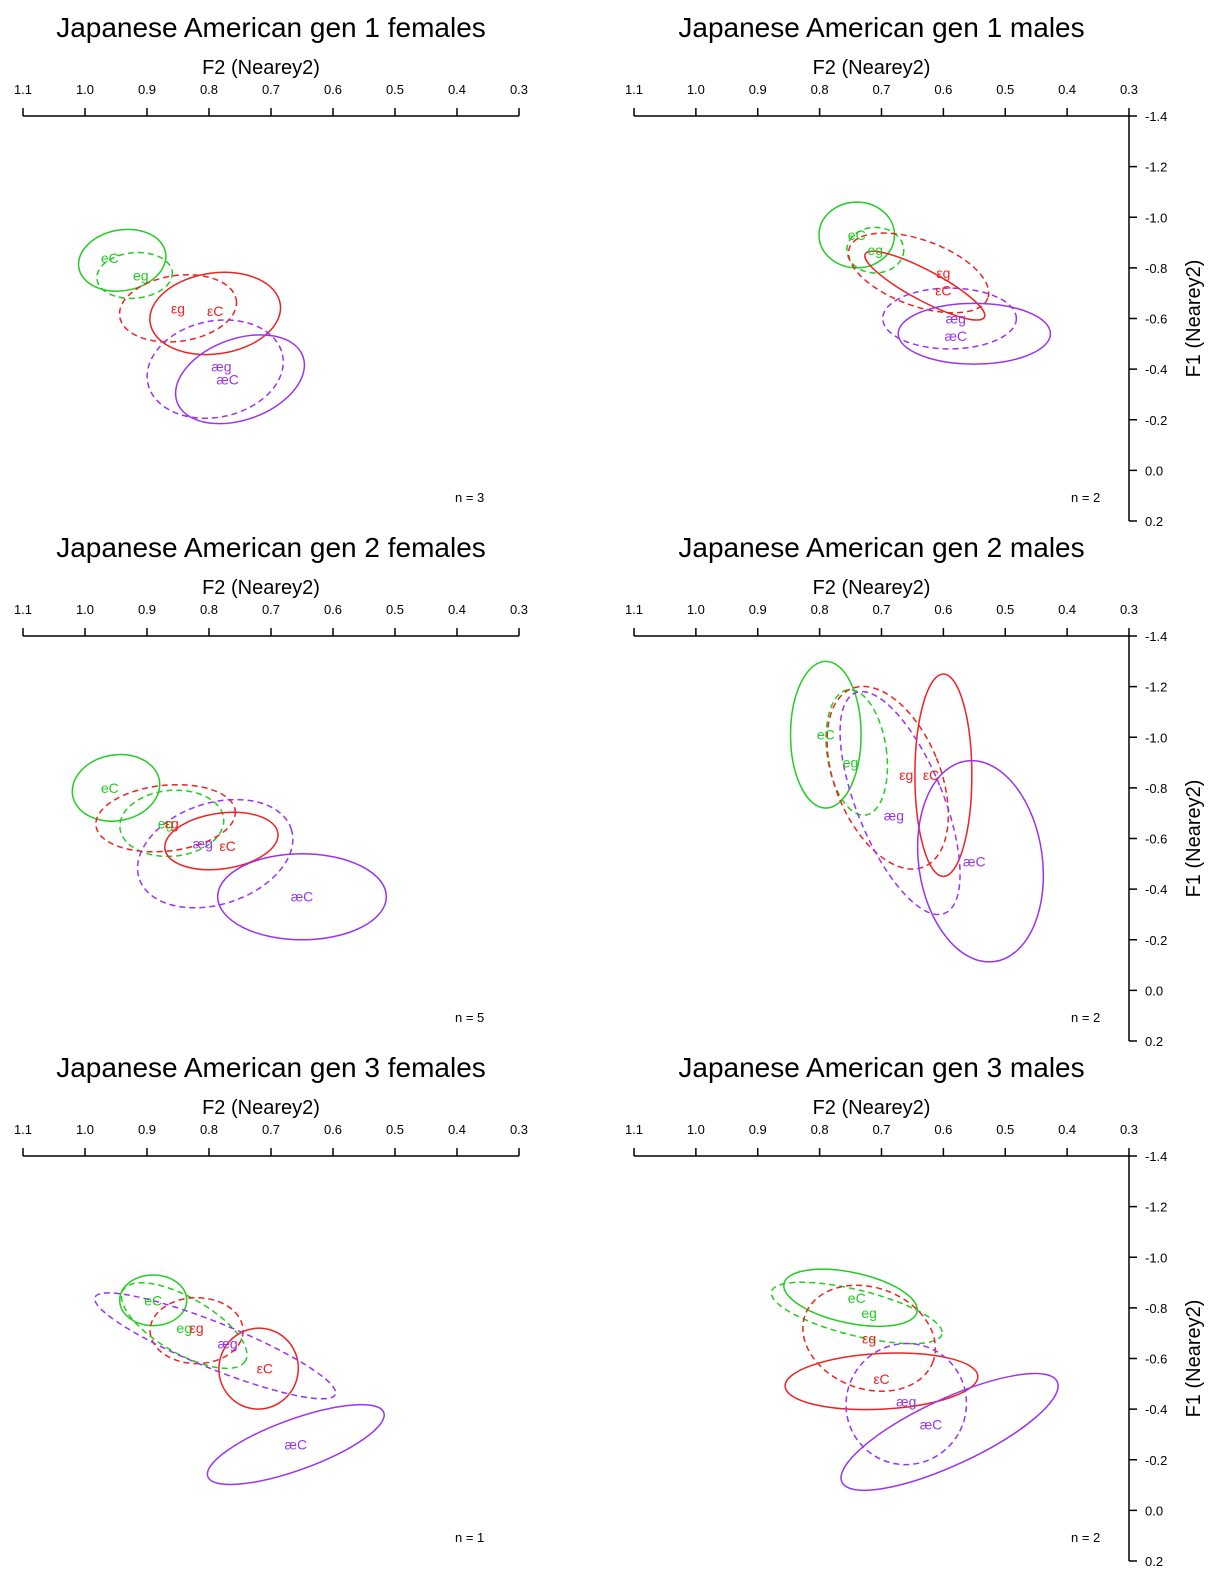 The height and width of the screenshot is (1591, 1226). What do you see at coordinates (881, 1379) in the screenshot?
I see `vowel-label: εC` at bounding box center [881, 1379].